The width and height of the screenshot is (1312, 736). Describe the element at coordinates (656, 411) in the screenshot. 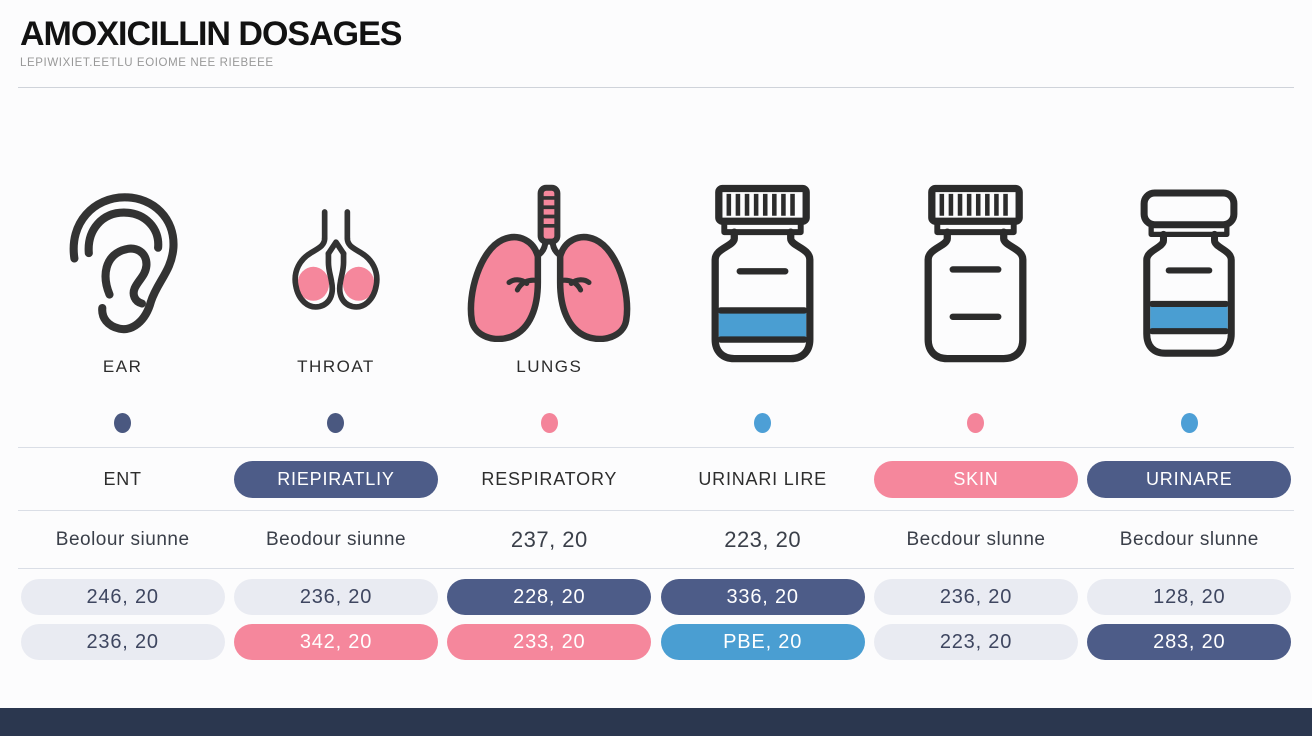

I see `legend-dots-row` at that location.